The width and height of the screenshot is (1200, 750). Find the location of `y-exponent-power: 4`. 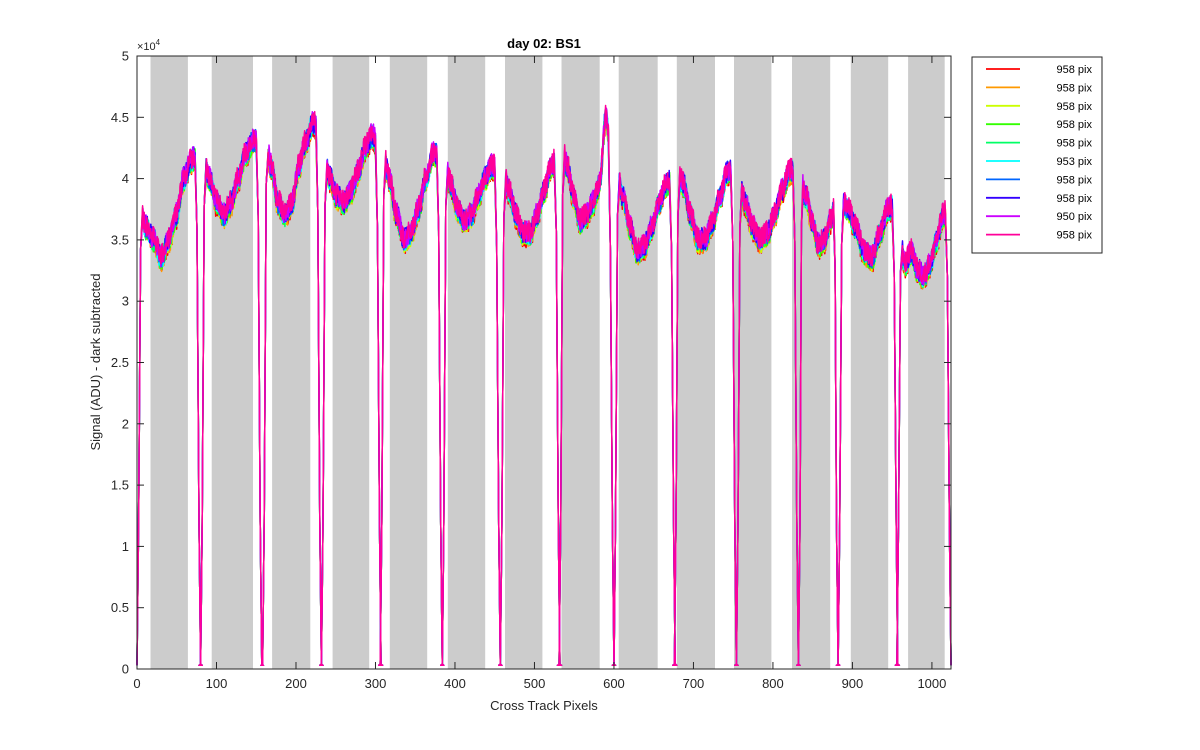

y-exponent-power: 4 is located at coordinates (158, 42).